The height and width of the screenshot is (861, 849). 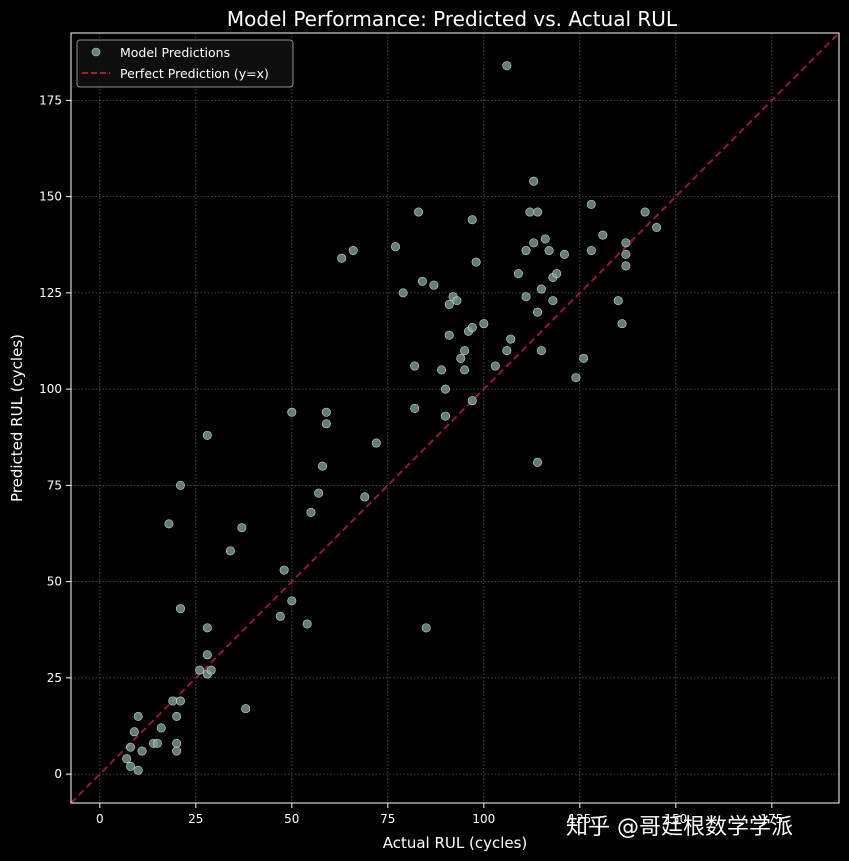 I want to click on y-tick-label: 100, so click(x=50, y=389).